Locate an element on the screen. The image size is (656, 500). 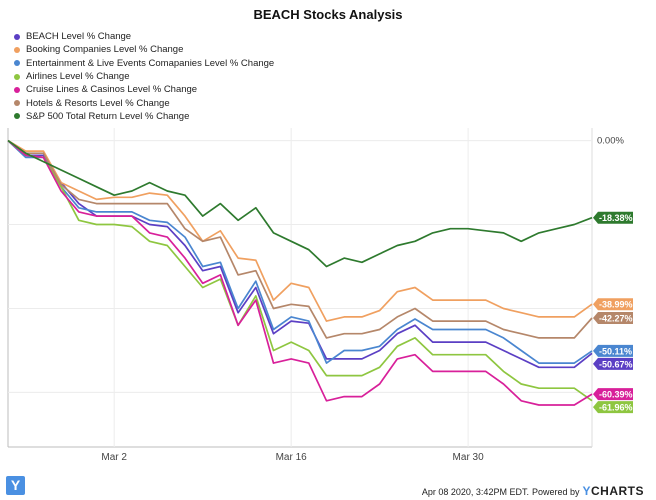
series-end-value: -38.99% is located at coordinates (616, 305).